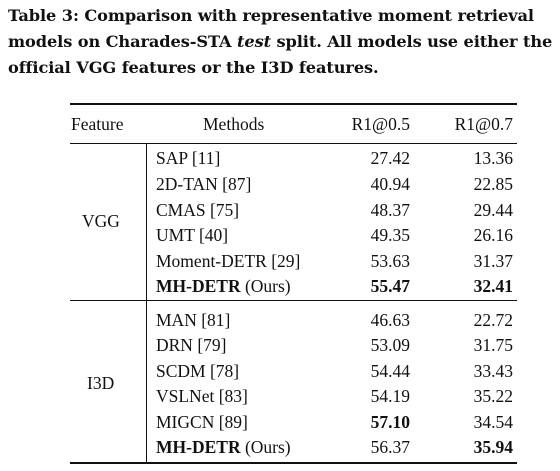 This screenshot has width=560, height=471. Describe the element at coordinates (390, 396) in the screenshot. I see `score-r1-05: 54.19` at that location.